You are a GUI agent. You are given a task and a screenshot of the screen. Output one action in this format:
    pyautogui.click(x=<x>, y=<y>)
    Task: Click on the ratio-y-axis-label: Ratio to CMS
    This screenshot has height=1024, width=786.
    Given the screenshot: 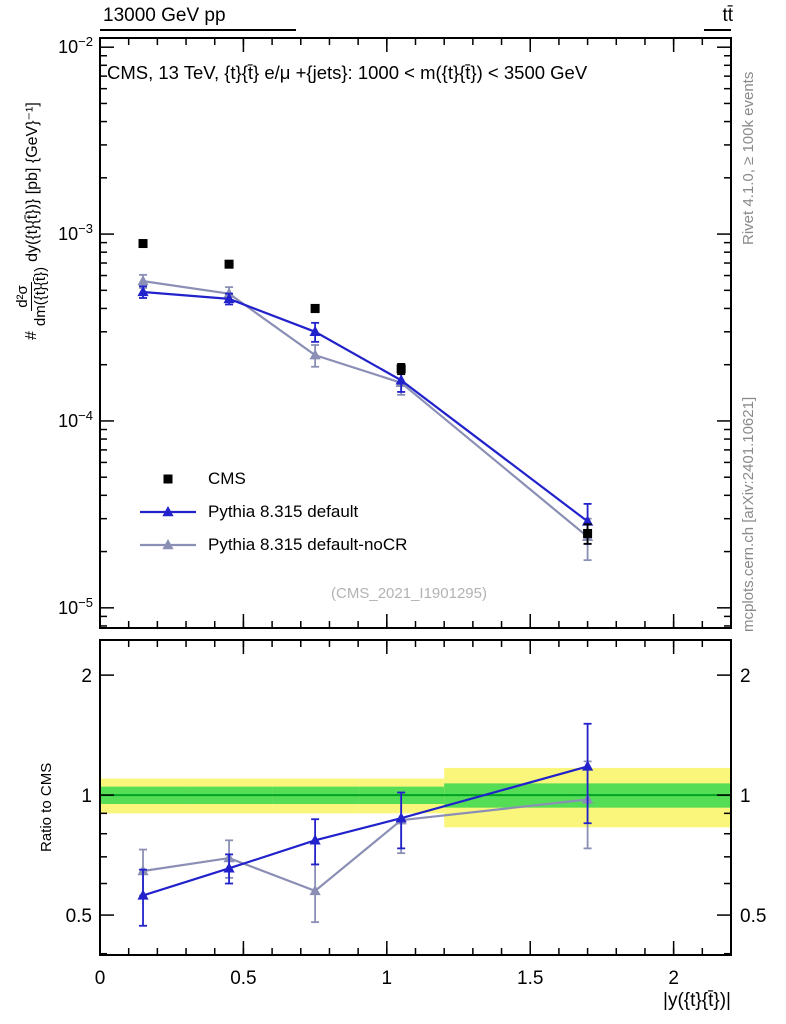 What is the action you would take?
    pyautogui.click(x=46, y=807)
    